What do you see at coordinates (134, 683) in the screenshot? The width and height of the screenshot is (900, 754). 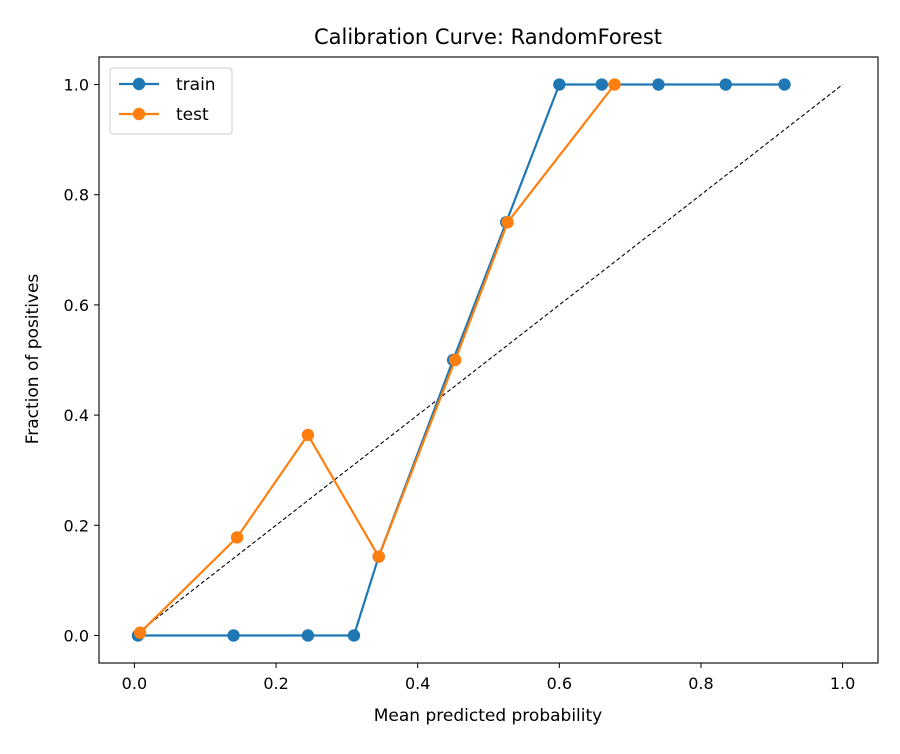 I see `x-tick-label: 0.0` at bounding box center [134, 683].